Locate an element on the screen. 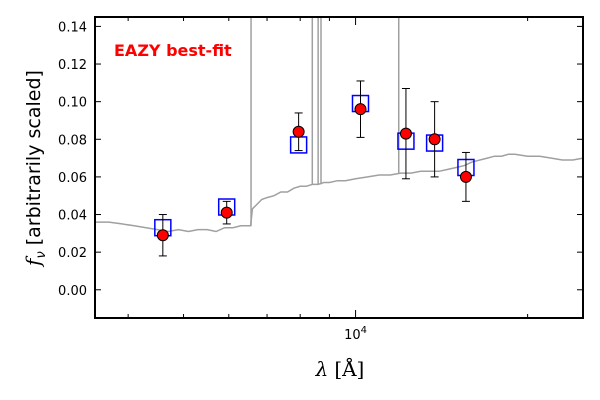 Image resolution: width=600 pixels, height=400 pixels. x-axis-title: λ [Å] is located at coordinates (340, 368).